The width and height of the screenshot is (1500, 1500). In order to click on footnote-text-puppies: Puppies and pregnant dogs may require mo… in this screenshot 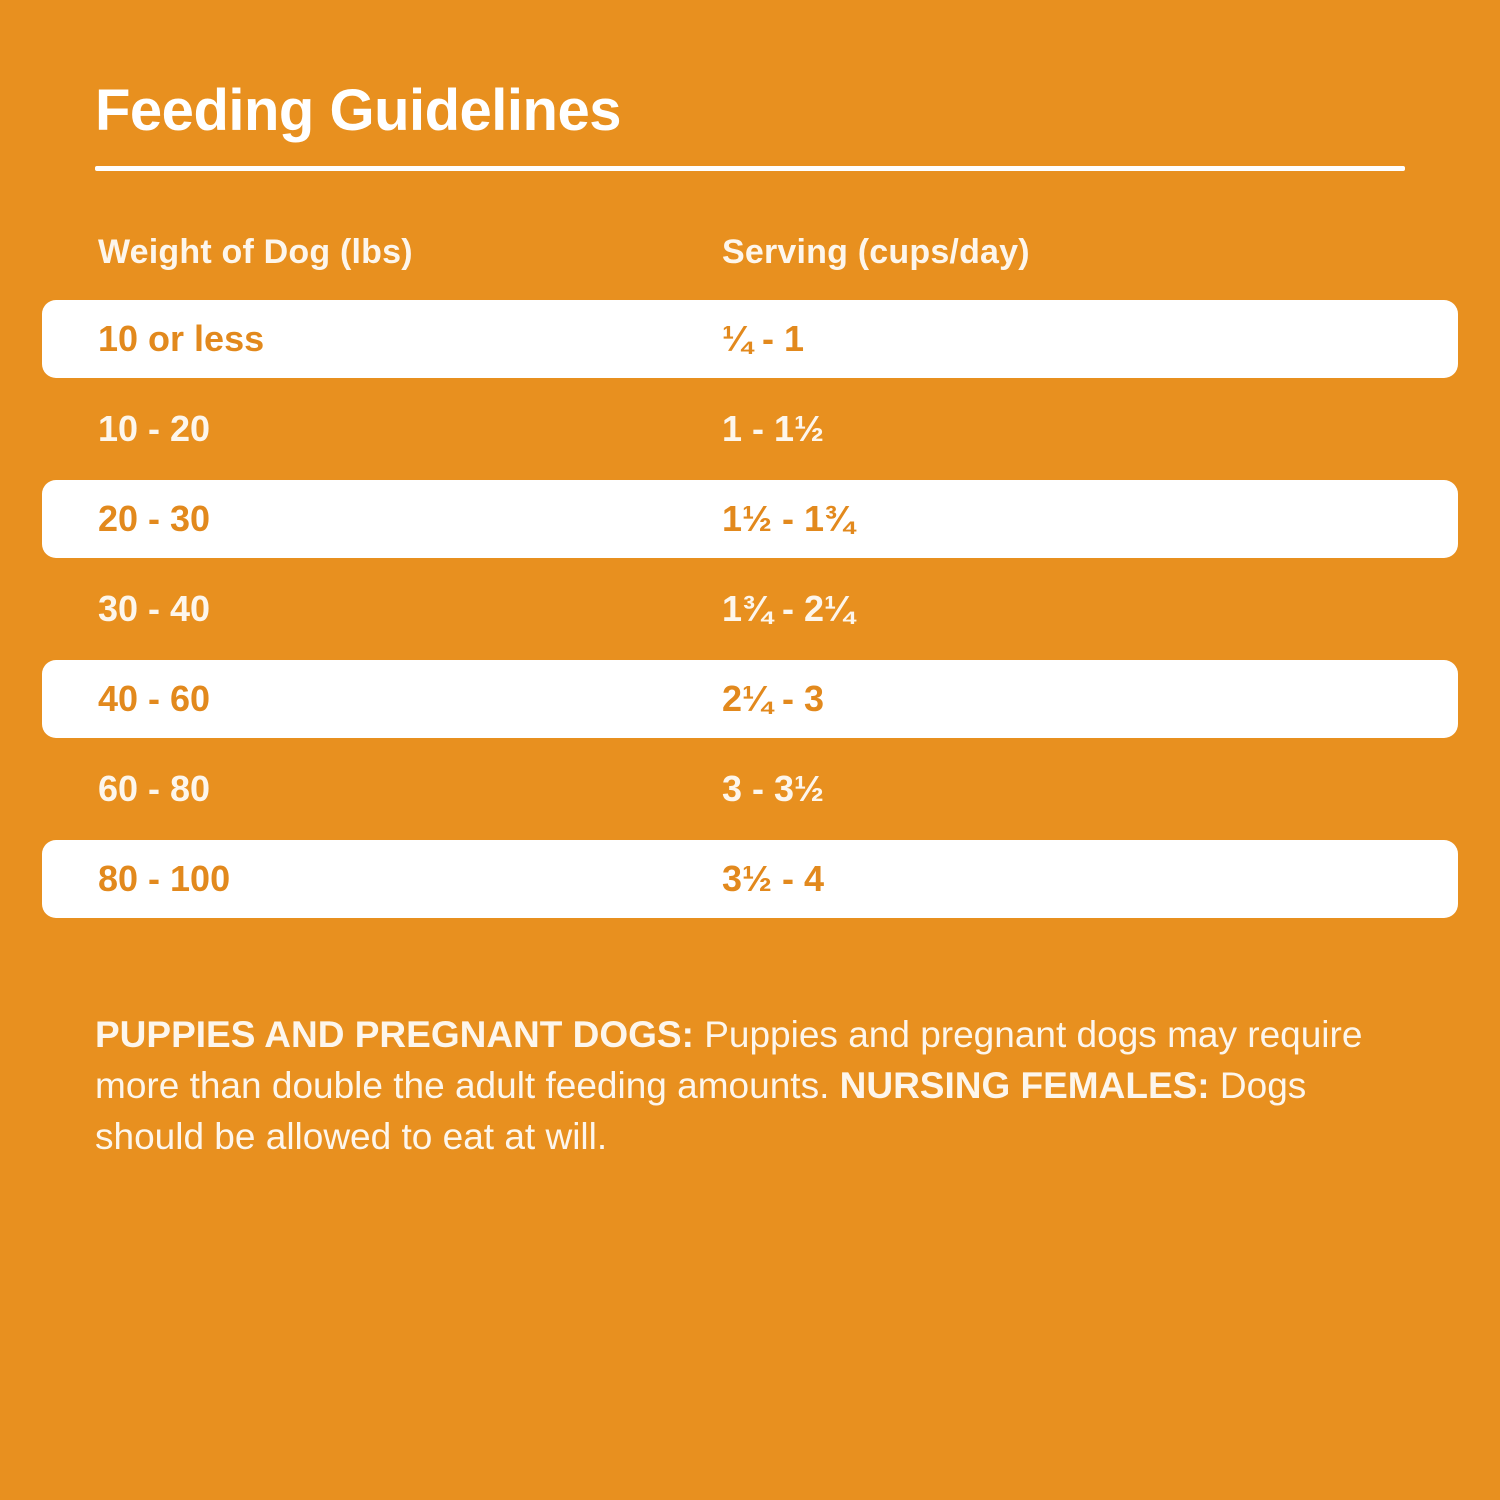, I will do `click(729, 1060)`.